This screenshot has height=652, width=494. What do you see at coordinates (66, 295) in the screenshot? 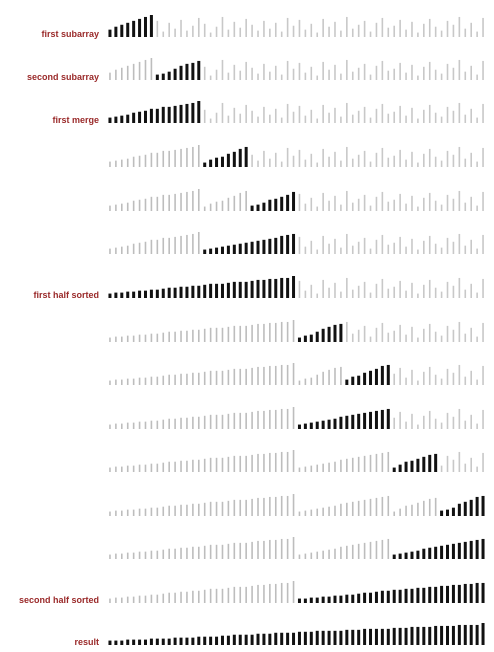
I see `row-label-first-half-sorted: first half sorted` at bounding box center [66, 295].